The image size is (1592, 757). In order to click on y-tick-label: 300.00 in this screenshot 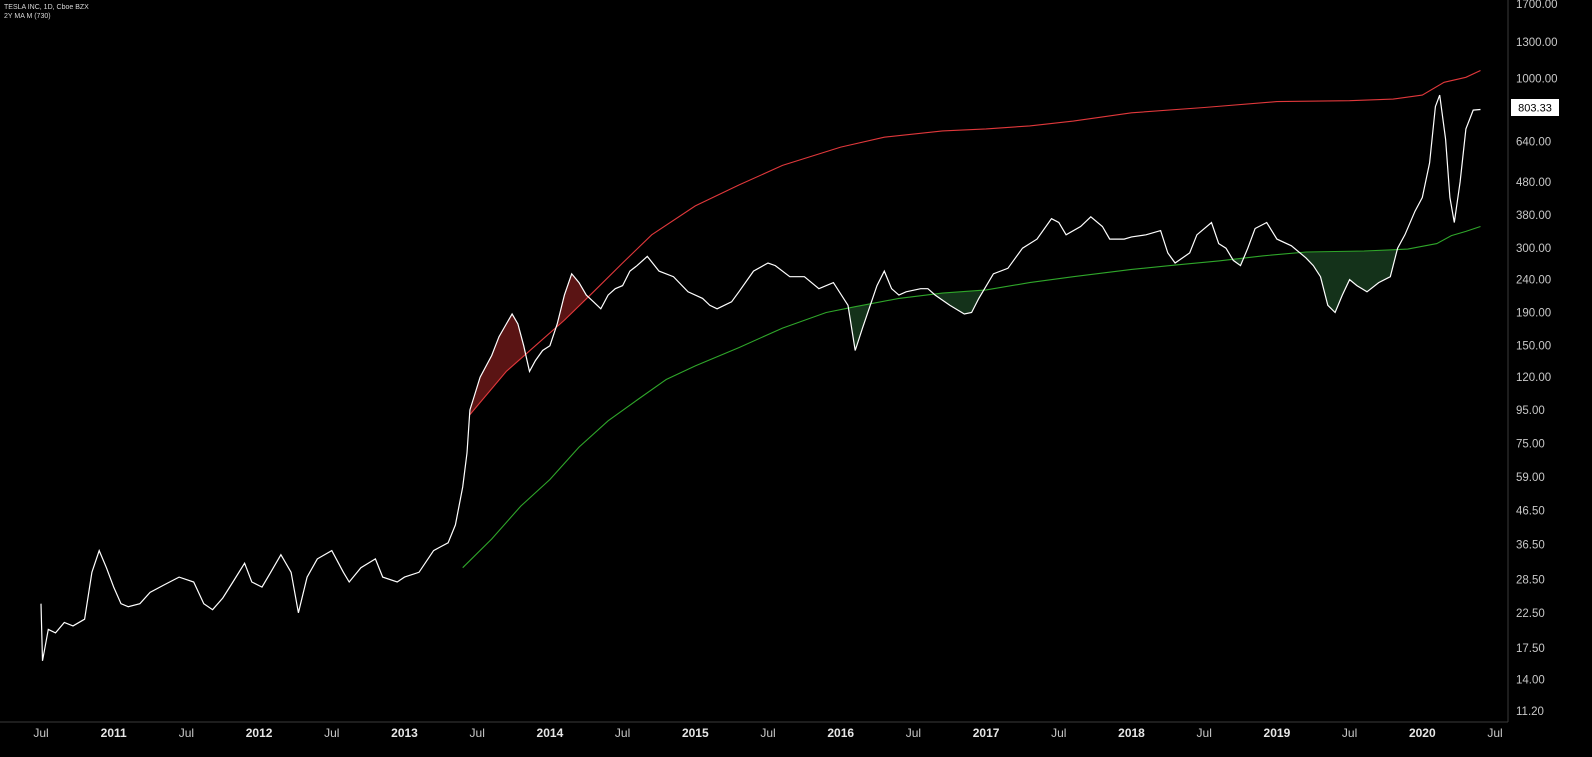, I will do `click(1533, 249)`.